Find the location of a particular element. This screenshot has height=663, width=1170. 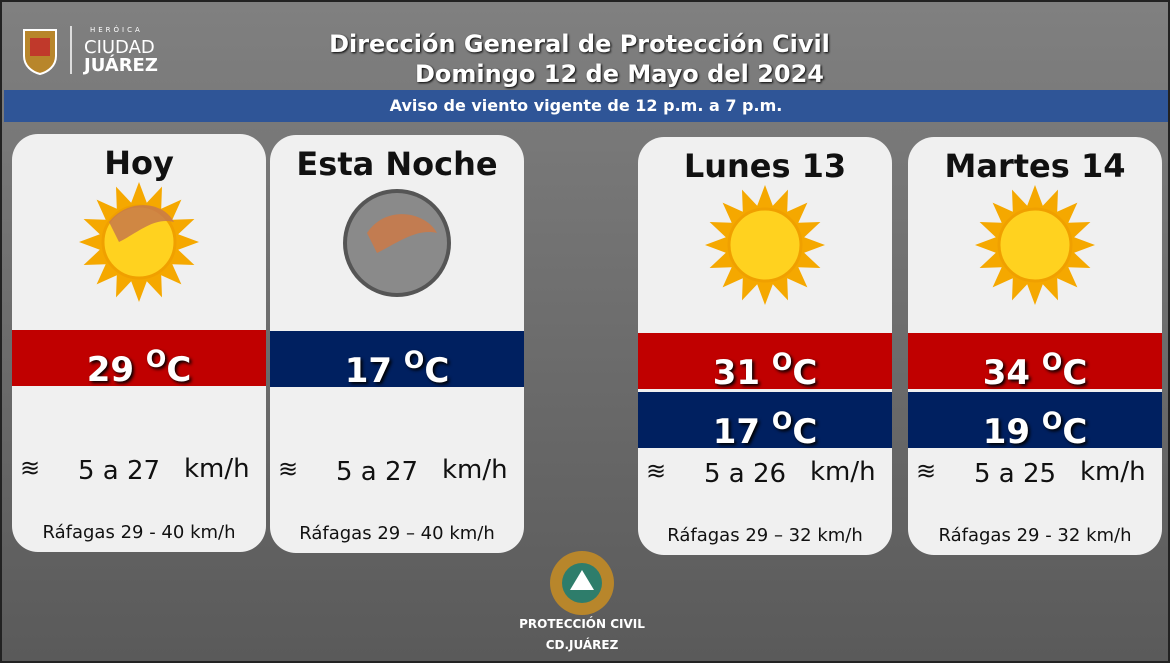

temperature: 29 OC is located at coordinates (139, 360).